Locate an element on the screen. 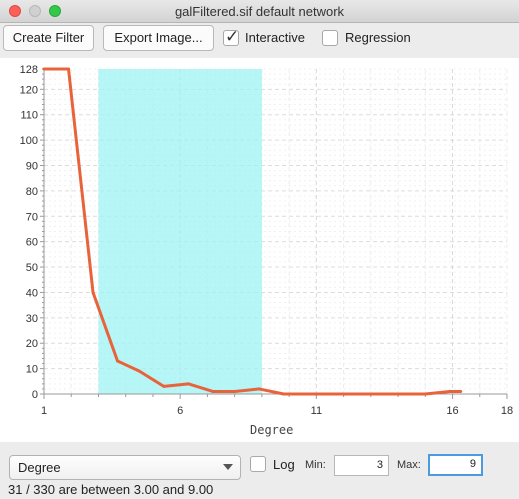 This screenshot has height=499, width=519. y-tick-label: 40 is located at coordinates (32, 293).